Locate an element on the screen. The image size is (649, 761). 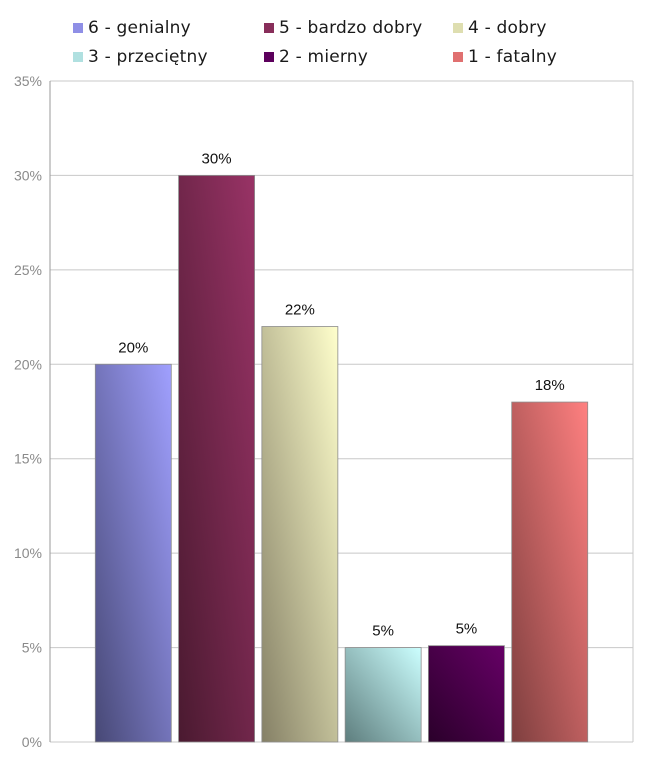
legend-label: 3 - przeciętny is located at coordinates (148, 57).